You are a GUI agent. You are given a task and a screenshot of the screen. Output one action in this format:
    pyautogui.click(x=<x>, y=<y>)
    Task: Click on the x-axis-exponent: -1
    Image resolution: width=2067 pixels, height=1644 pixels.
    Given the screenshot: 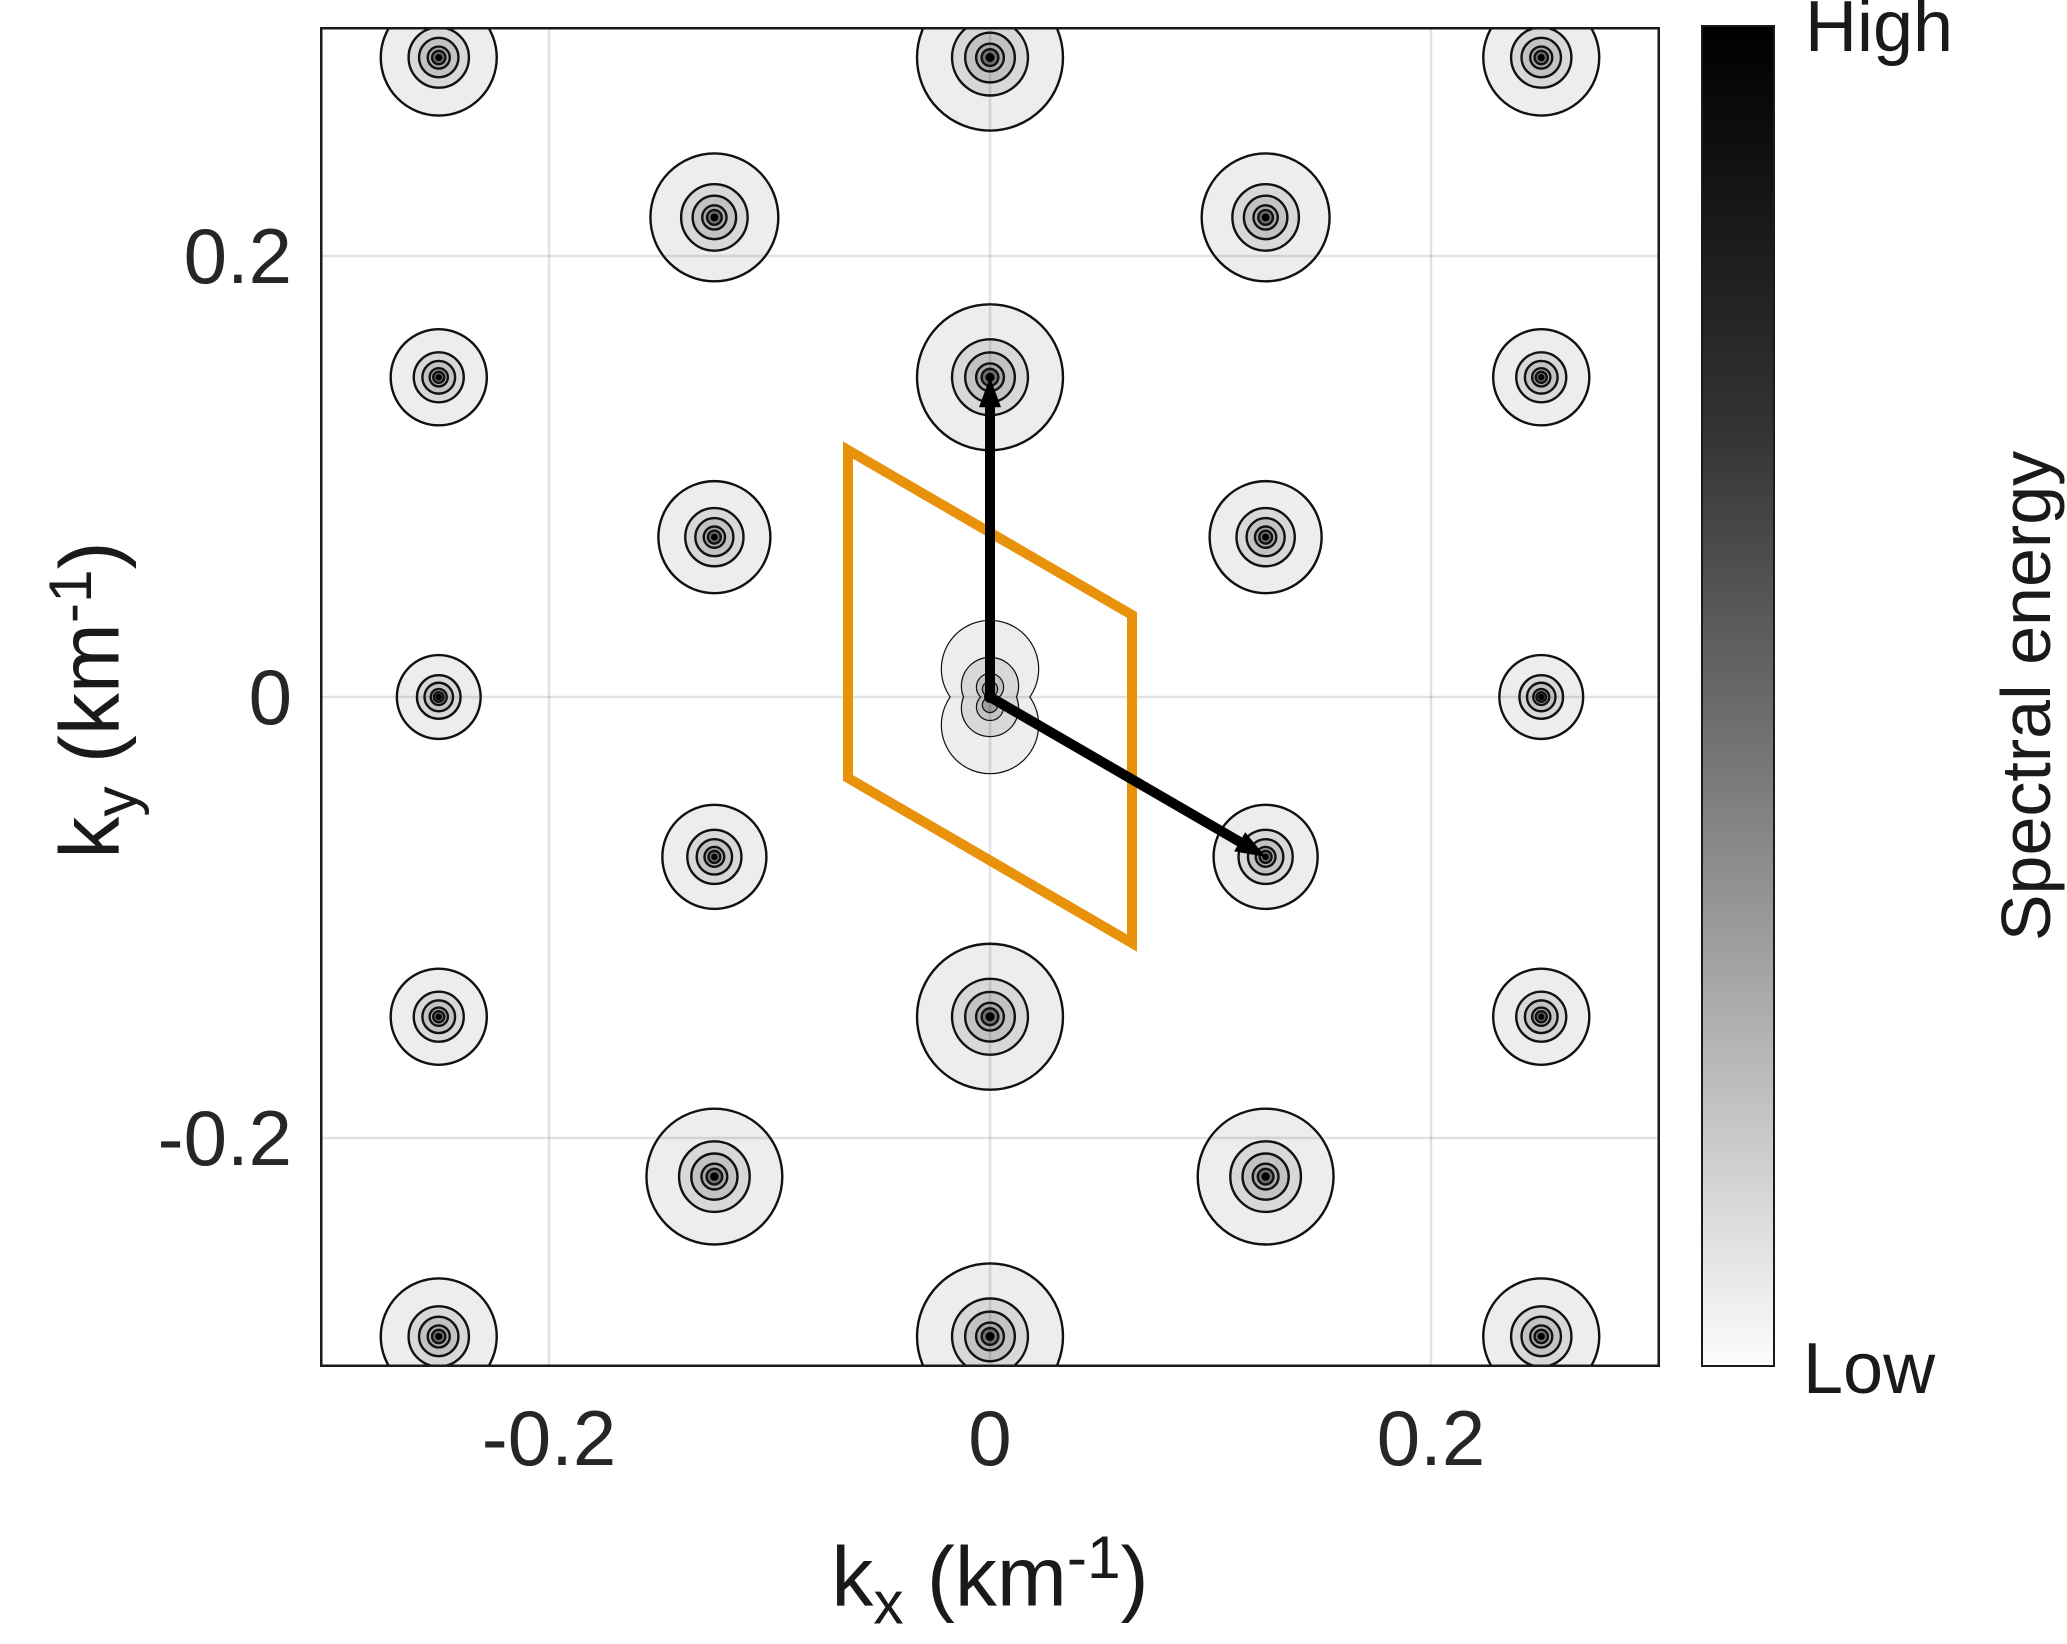 What is the action you would take?
    pyautogui.click(x=1093, y=1557)
    